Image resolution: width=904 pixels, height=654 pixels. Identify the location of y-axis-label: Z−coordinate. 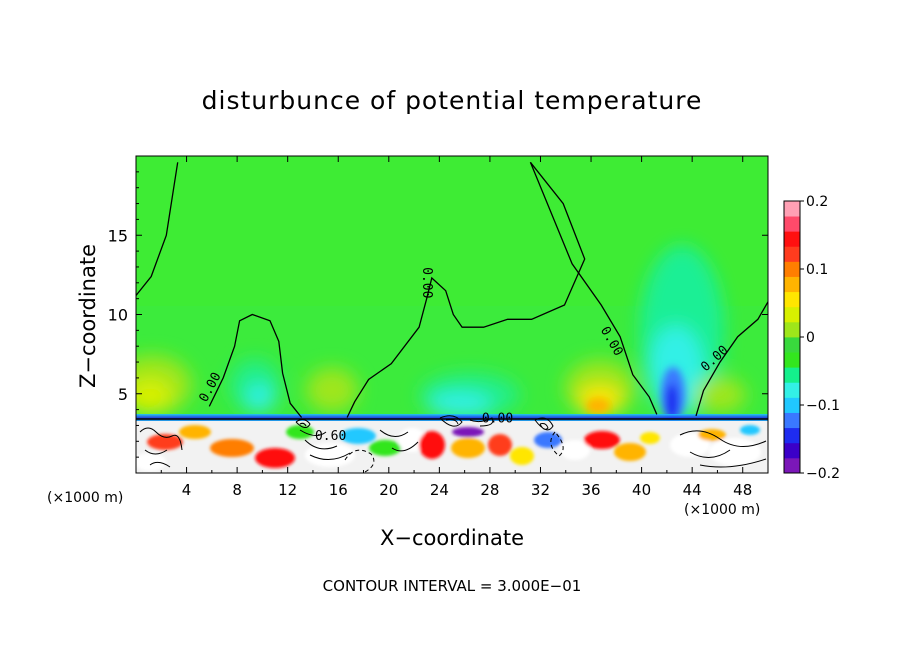
(88, 316).